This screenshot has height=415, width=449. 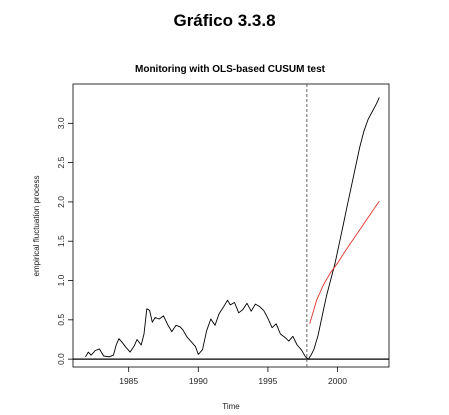 What do you see at coordinates (61, 320) in the screenshot?
I see `y-tick-label: 0.5` at bounding box center [61, 320].